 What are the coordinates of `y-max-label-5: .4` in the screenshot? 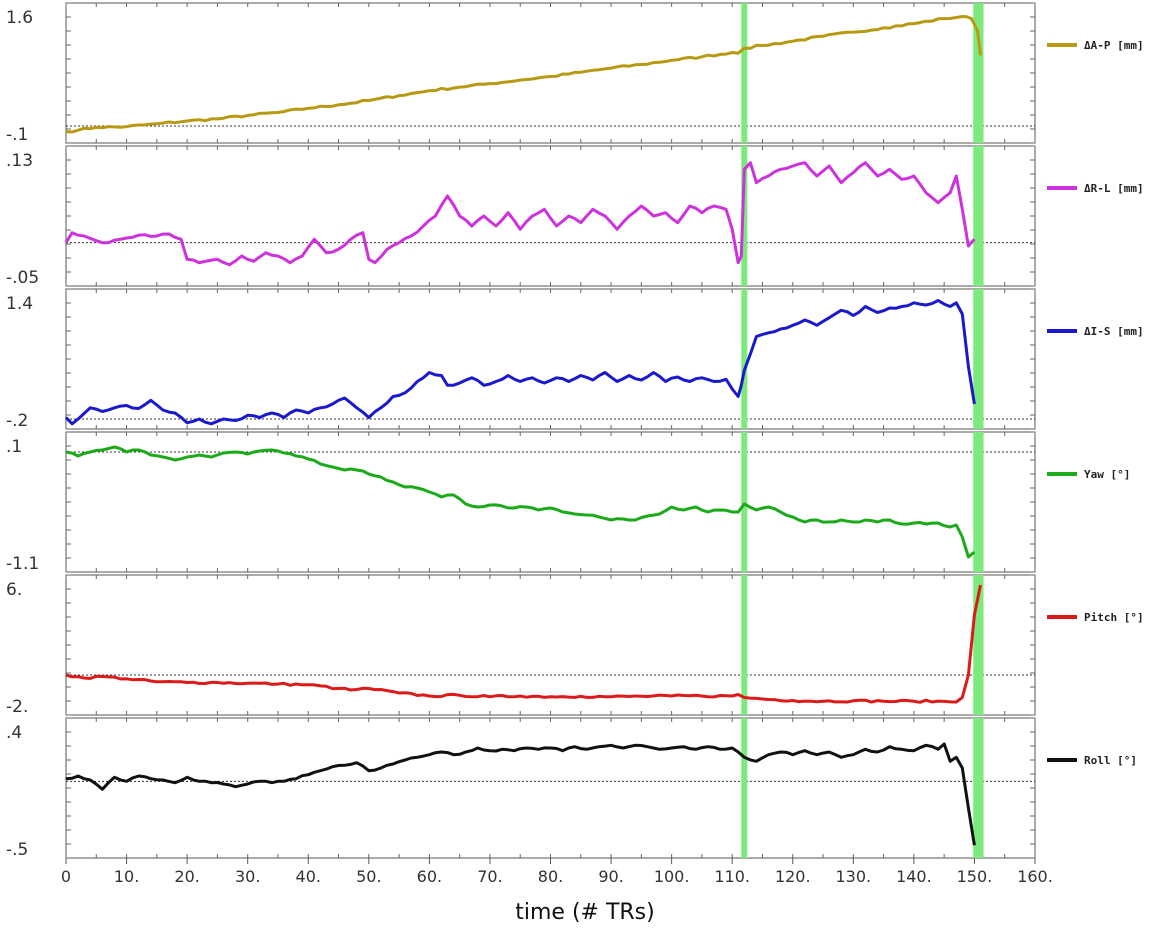 It's located at (14, 733).